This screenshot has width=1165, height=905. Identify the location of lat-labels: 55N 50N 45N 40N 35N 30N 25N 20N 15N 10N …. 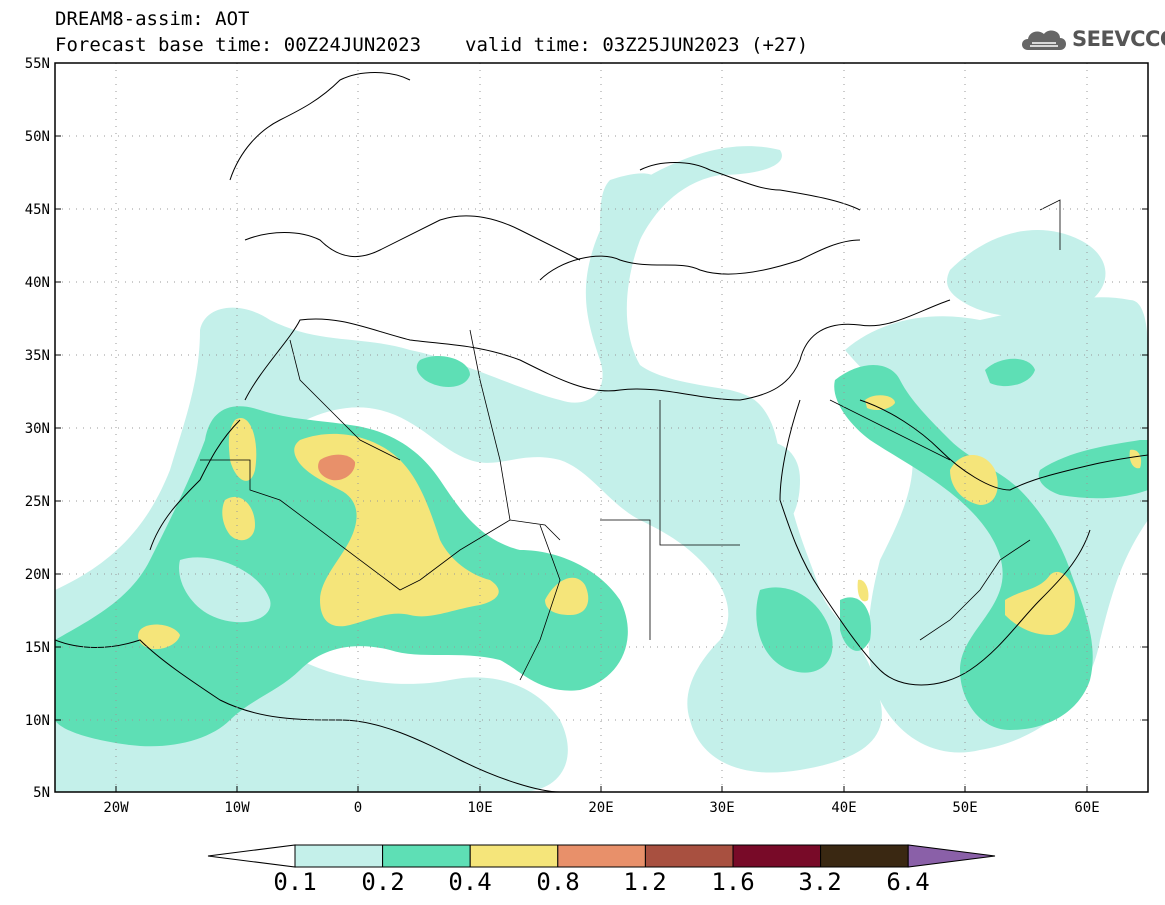
(37, 428).